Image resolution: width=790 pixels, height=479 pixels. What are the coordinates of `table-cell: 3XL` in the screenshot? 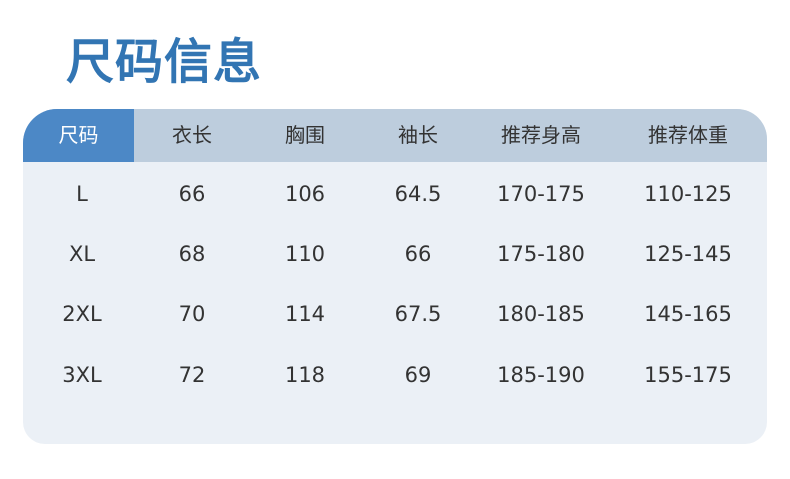 It's located at (82, 375).